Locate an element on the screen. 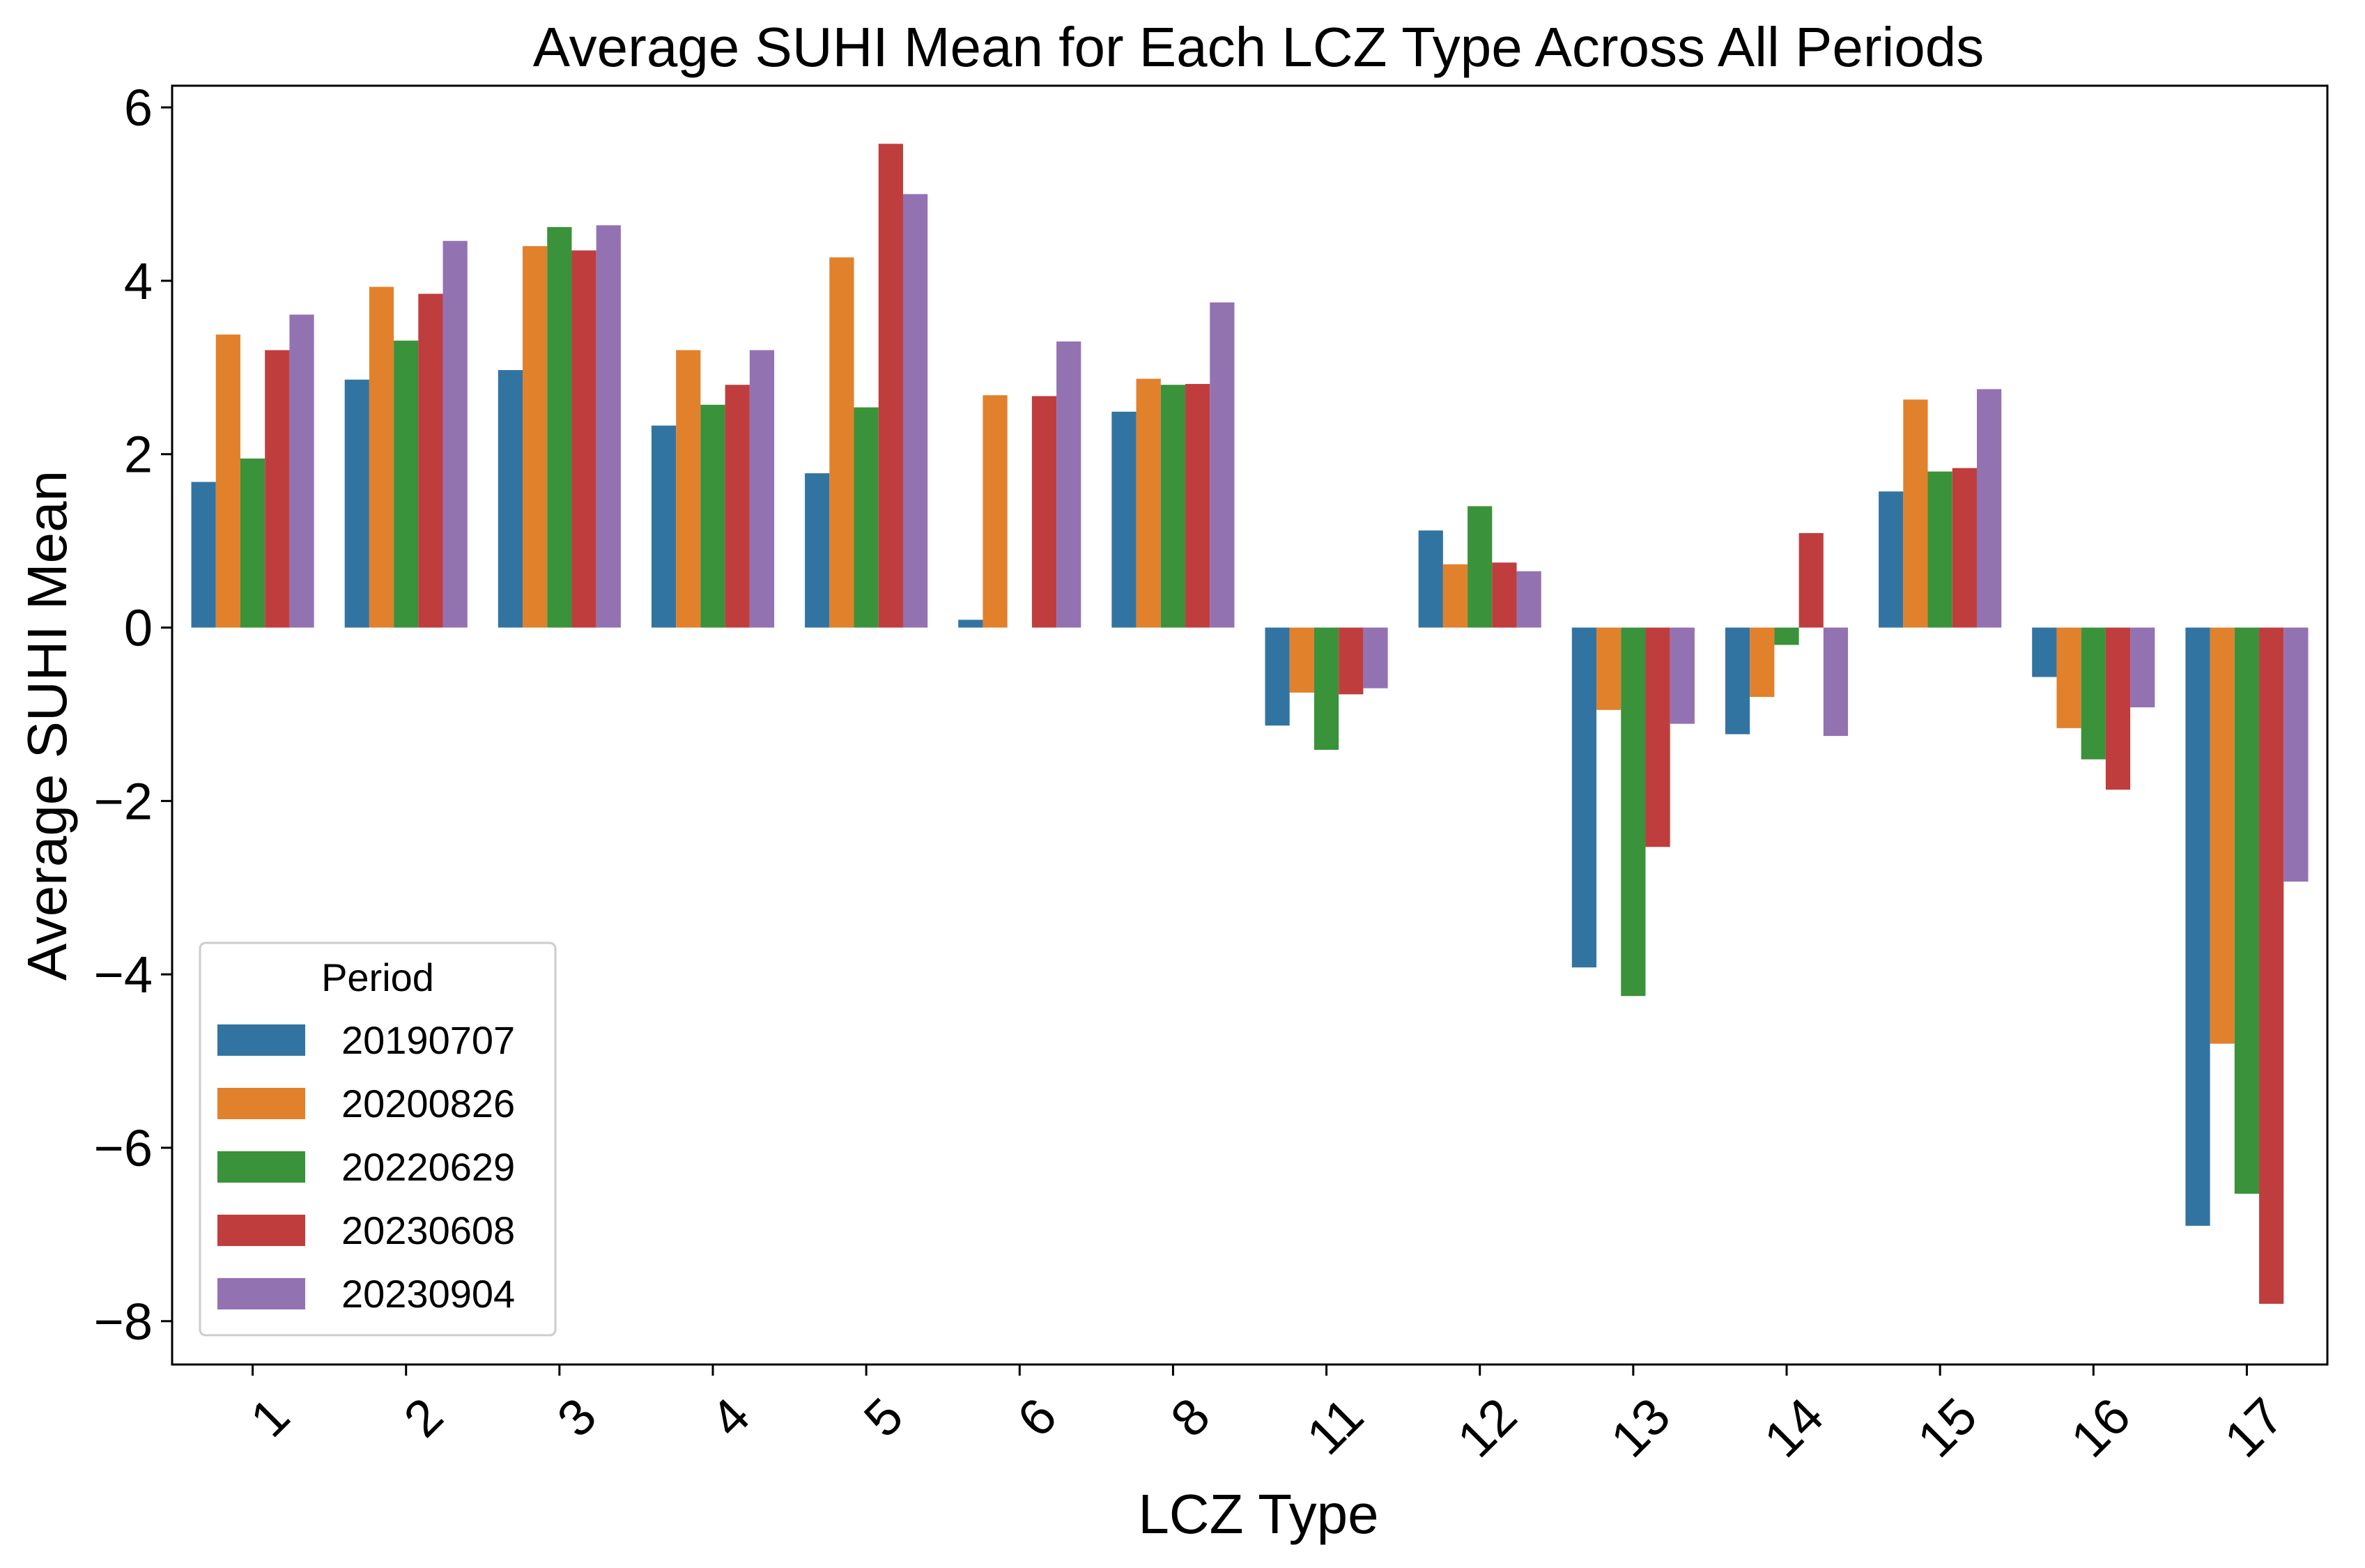 This screenshot has width=2365, height=1568. x-tick-label: 3 is located at coordinates (577, 1417).